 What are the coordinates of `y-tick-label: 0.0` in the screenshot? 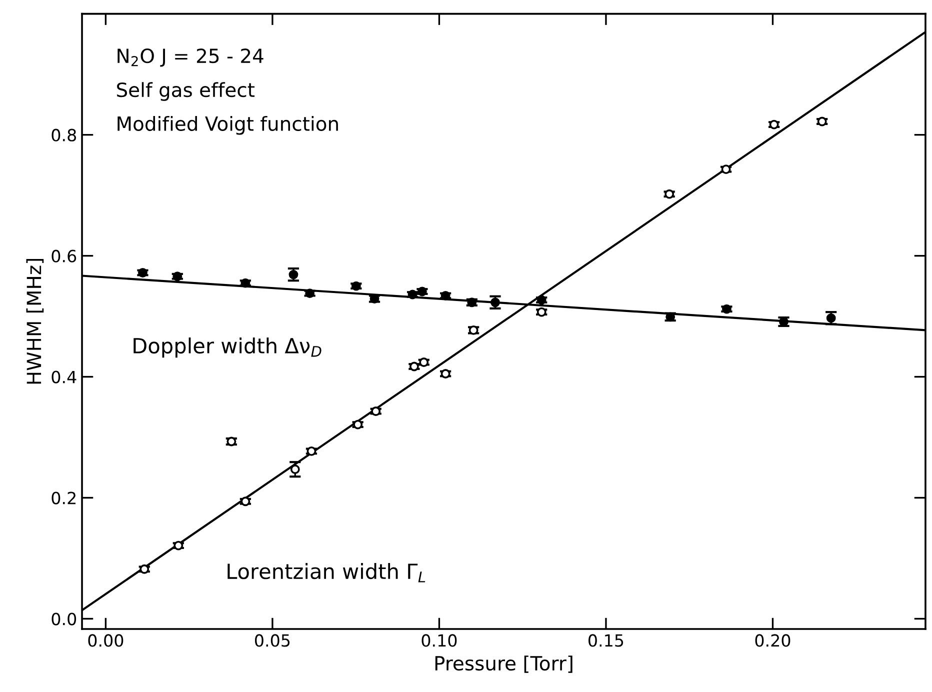 It's located at (64, 619).